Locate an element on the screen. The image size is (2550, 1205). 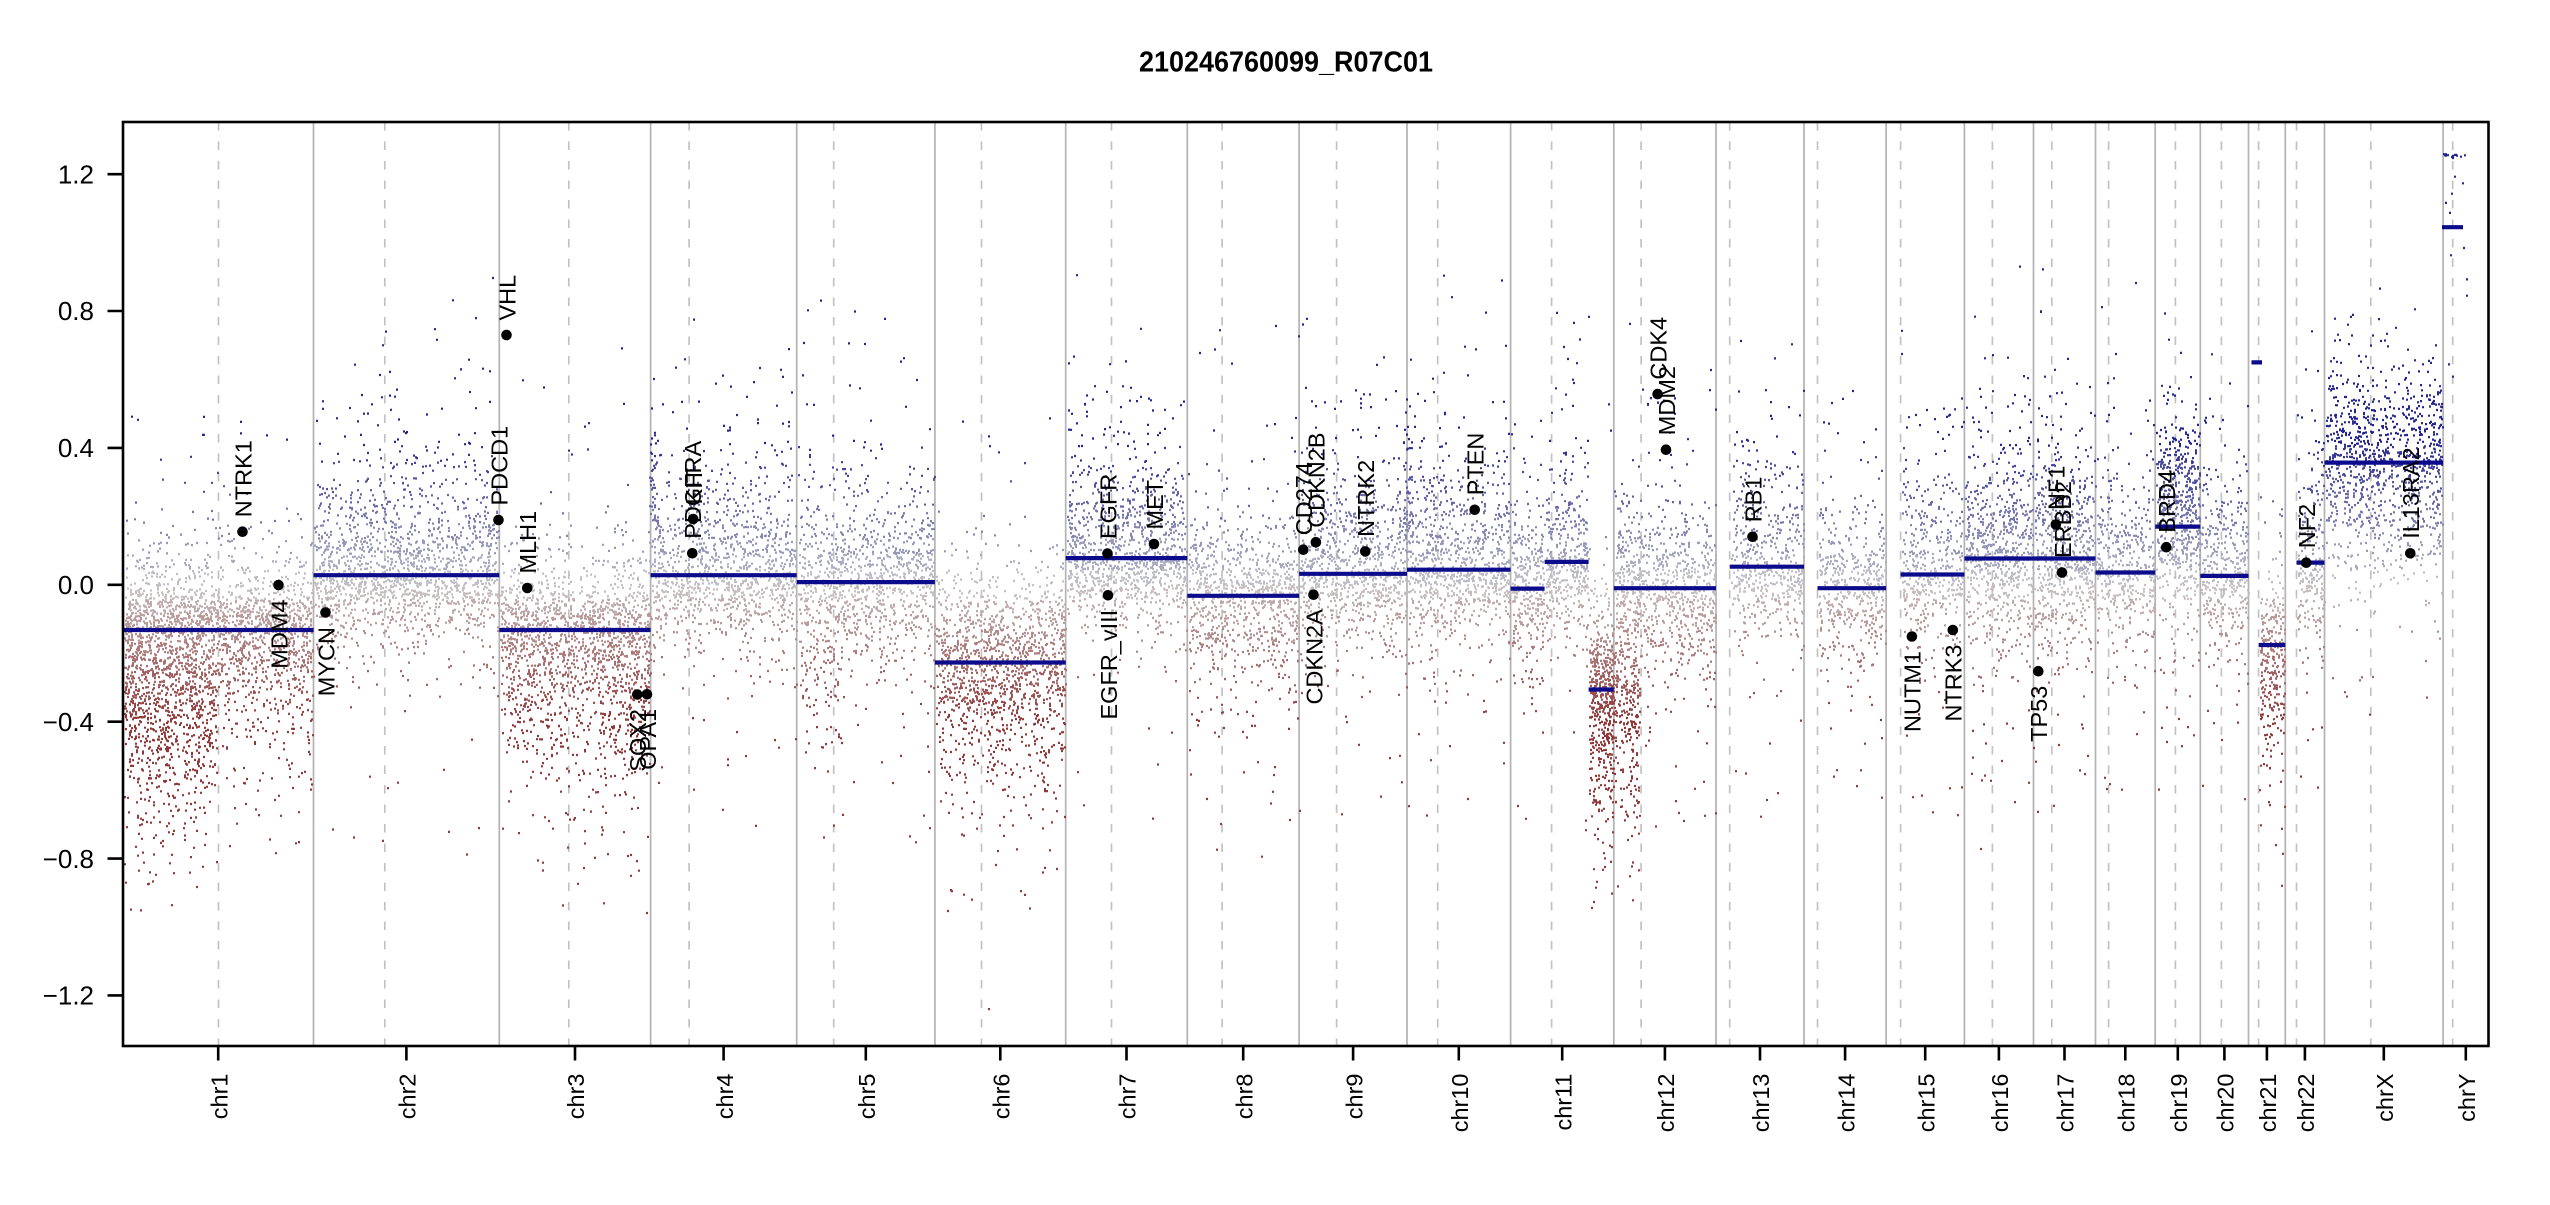
svg-text: chr5 is located at coordinates (867, 1097).